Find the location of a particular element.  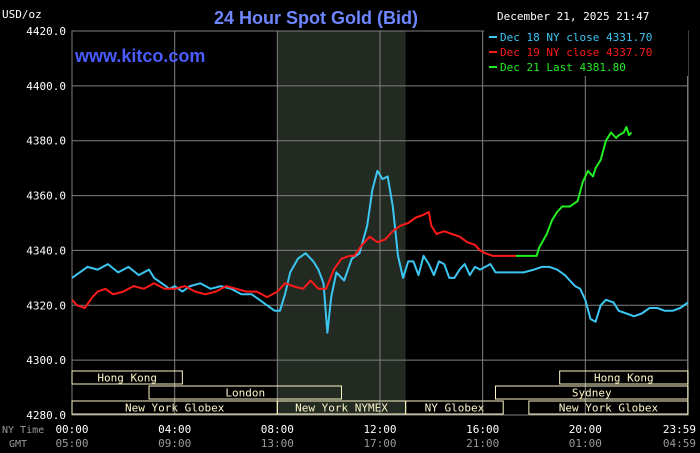

x-tick-label-ny: 20:00 is located at coordinates (585, 429).